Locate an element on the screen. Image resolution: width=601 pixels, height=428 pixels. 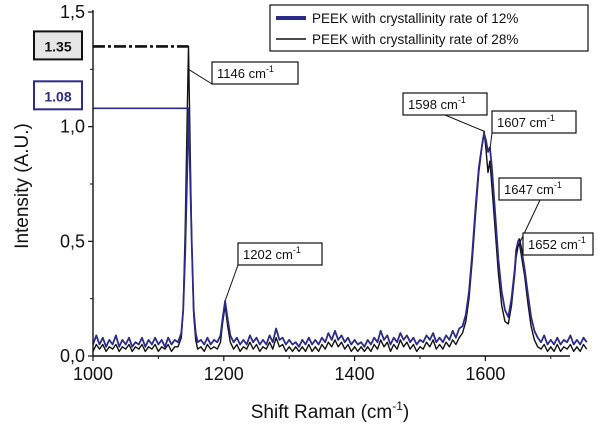
annotation-label: 1202 cm-1 is located at coordinates (272, 253).